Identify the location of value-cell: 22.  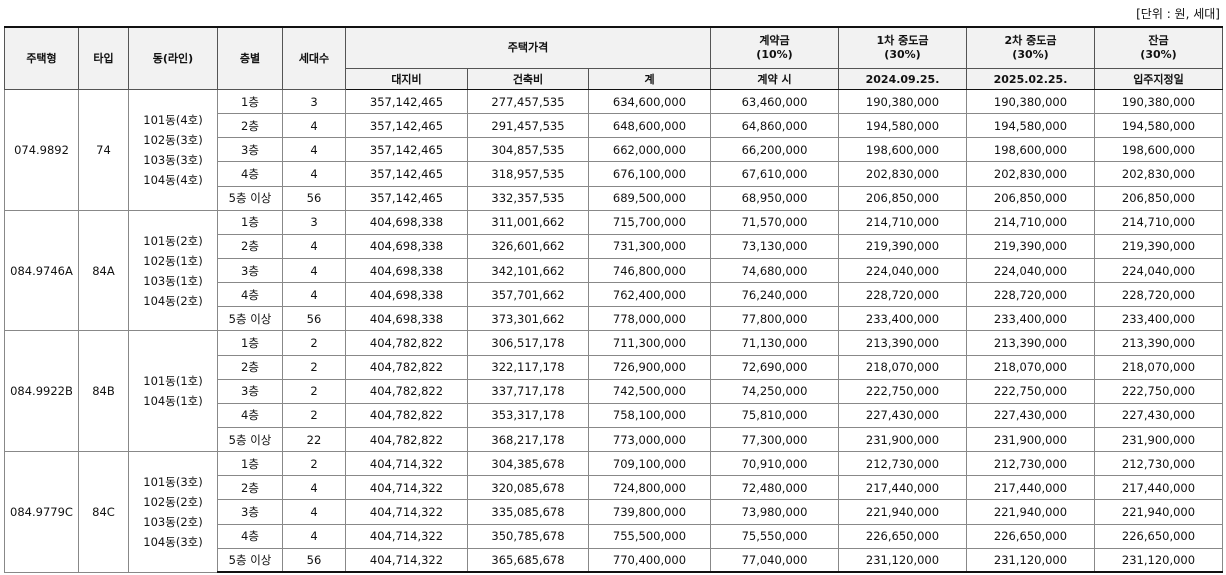
(314, 439).